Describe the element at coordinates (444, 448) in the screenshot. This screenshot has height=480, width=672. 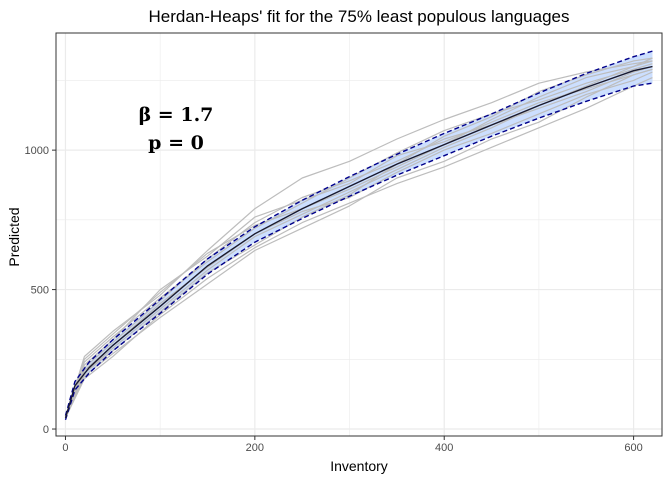
I see `x-tick-label: 400` at that location.